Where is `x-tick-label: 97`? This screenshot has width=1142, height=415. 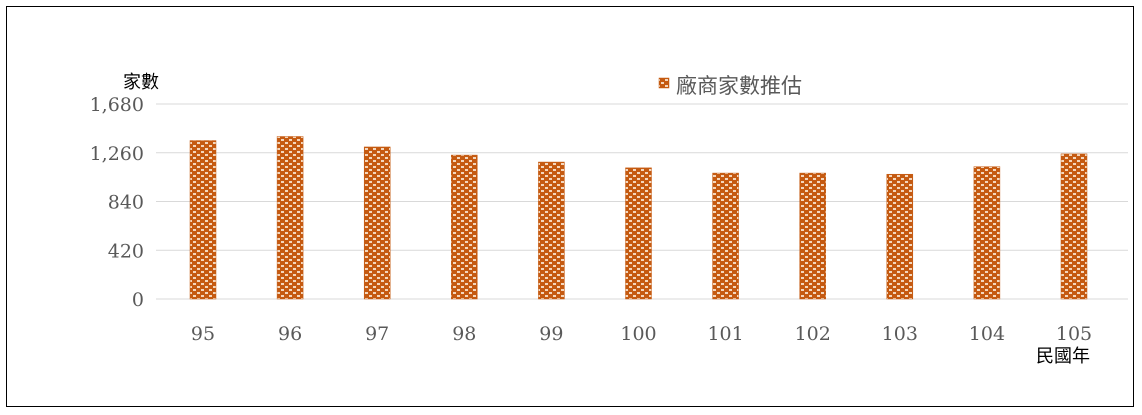
x-tick-label: 97 is located at coordinates (377, 334).